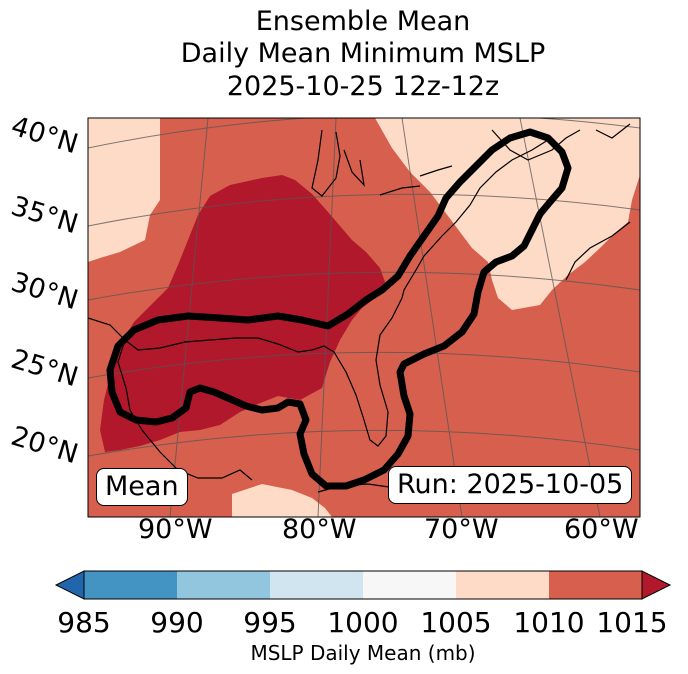 The image size is (688, 674). Describe the element at coordinates (84, 622) in the screenshot. I see `colorbar-tick-985: 985` at that location.